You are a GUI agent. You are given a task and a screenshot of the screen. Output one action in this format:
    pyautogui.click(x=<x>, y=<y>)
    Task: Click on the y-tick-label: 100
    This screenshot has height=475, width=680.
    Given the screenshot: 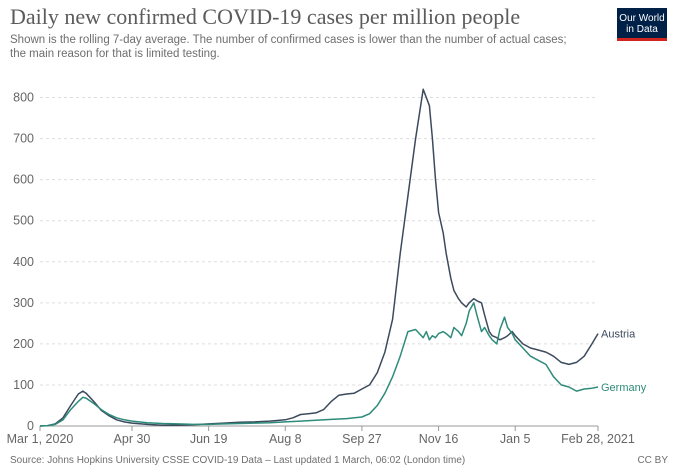 What is the action you would take?
    pyautogui.click(x=23, y=385)
    